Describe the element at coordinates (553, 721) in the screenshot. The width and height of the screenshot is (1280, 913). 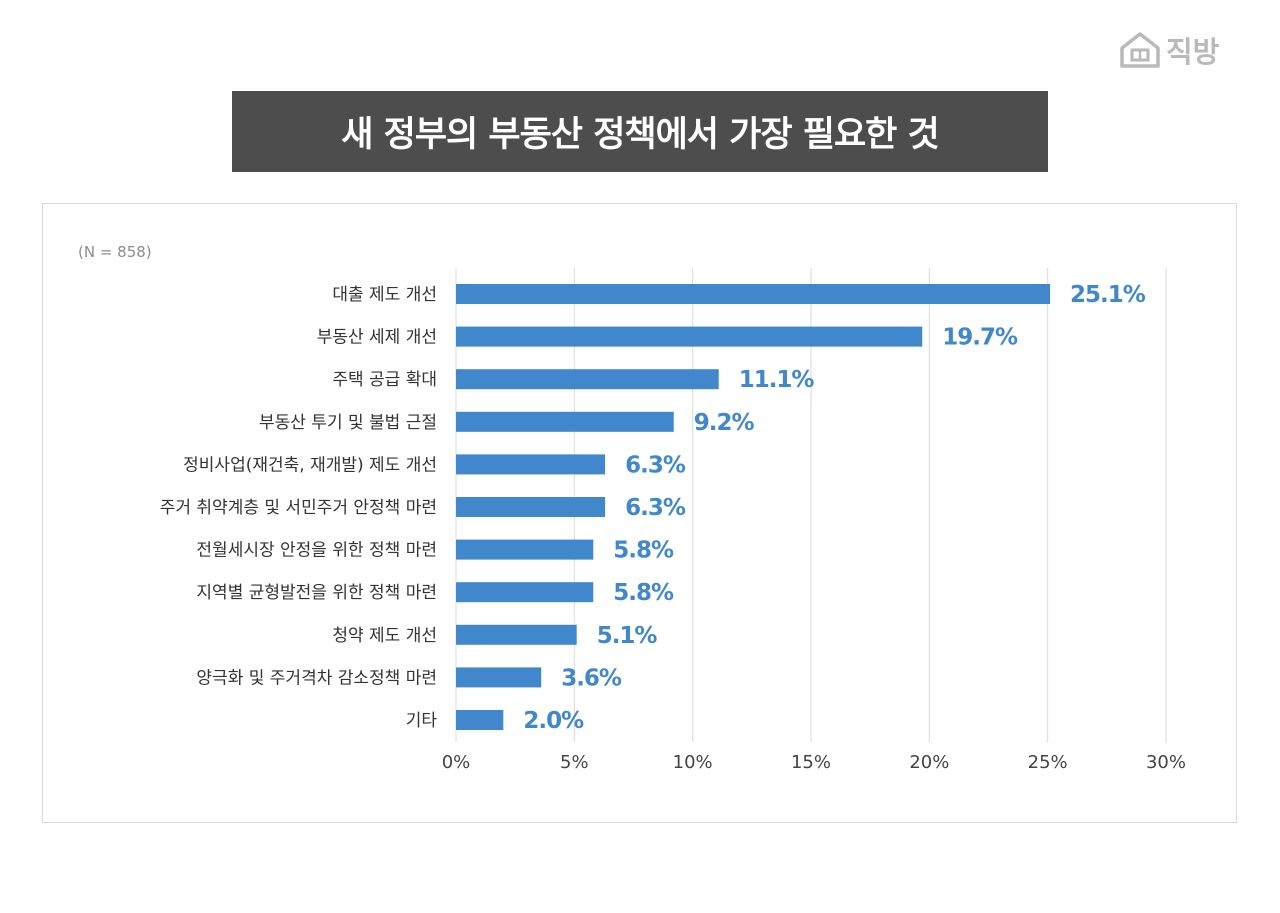
I see `data-label: 2.0%` at that location.